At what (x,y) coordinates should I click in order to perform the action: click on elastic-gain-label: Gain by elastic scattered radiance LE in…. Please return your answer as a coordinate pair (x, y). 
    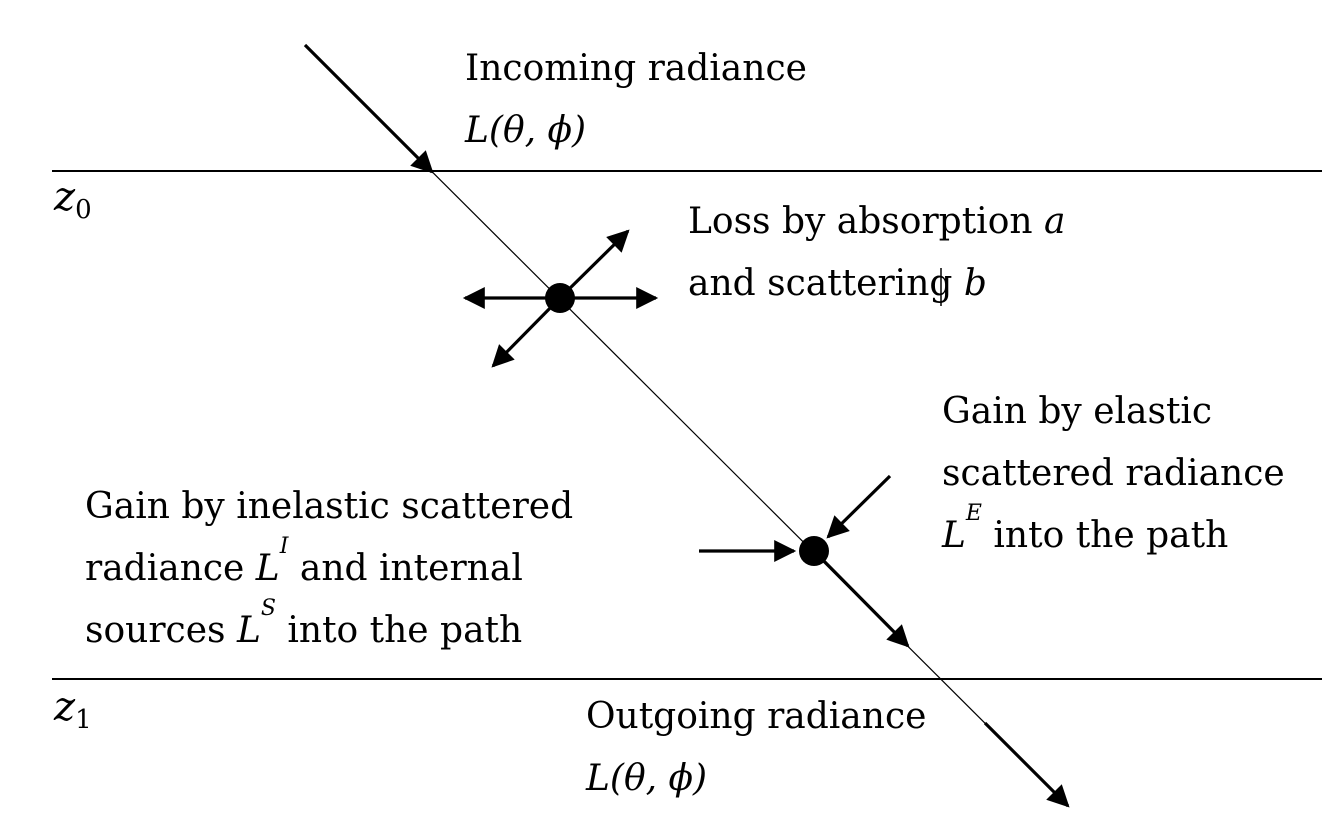
    Looking at the image, I should click on (1113, 474).